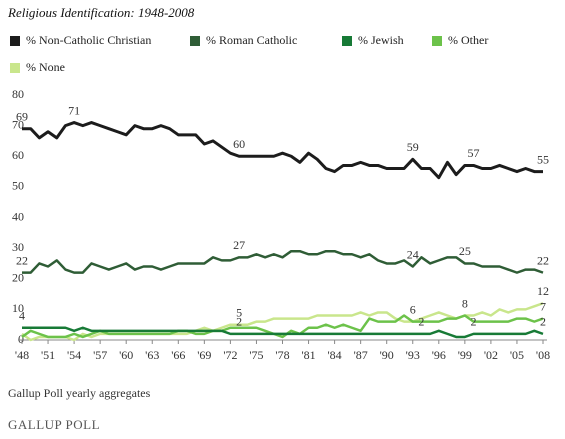  I want to click on x-tick-label: '84, so click(335, 355).